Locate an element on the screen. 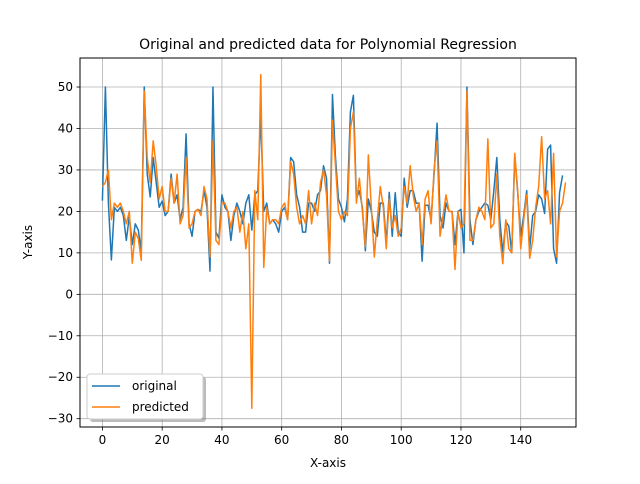 This screenshot has height=484, width=640. y-axis-label: Y-axis is located at coordinates (28, 242).